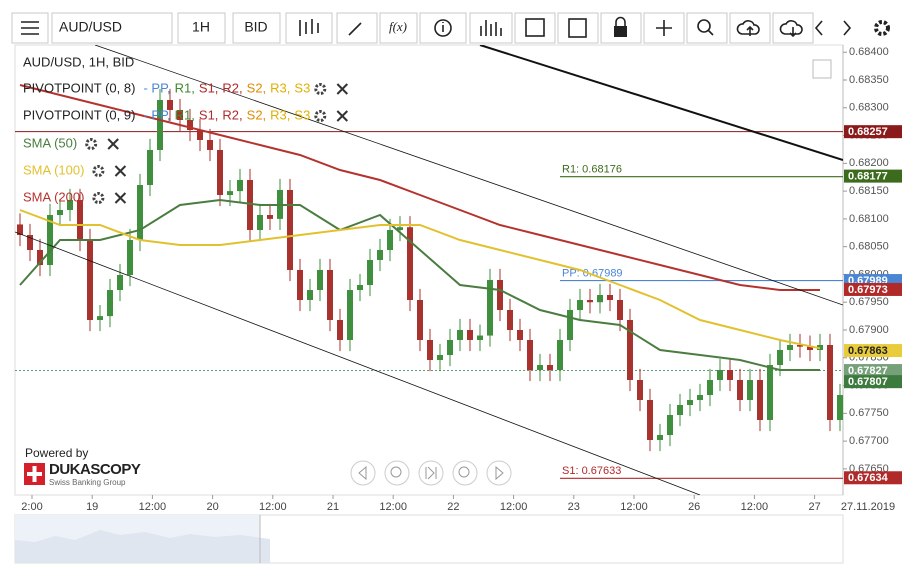 The image size is (906, 568). Describe the element at coordinates (822, 69) in the screenshot. I see `expand-button` at that location.